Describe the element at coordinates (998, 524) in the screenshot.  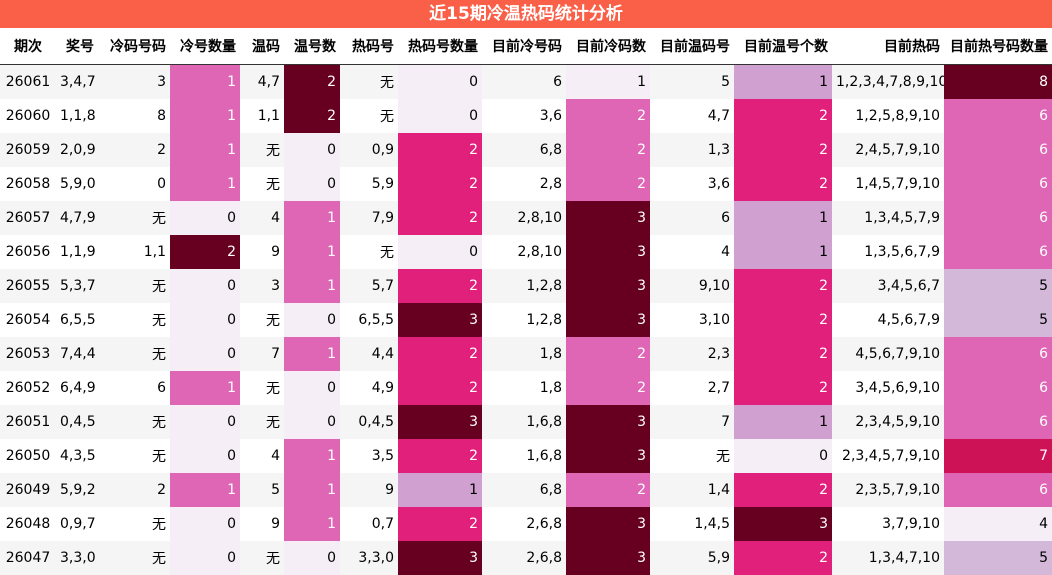
I see `table-cell: 4` at that location.